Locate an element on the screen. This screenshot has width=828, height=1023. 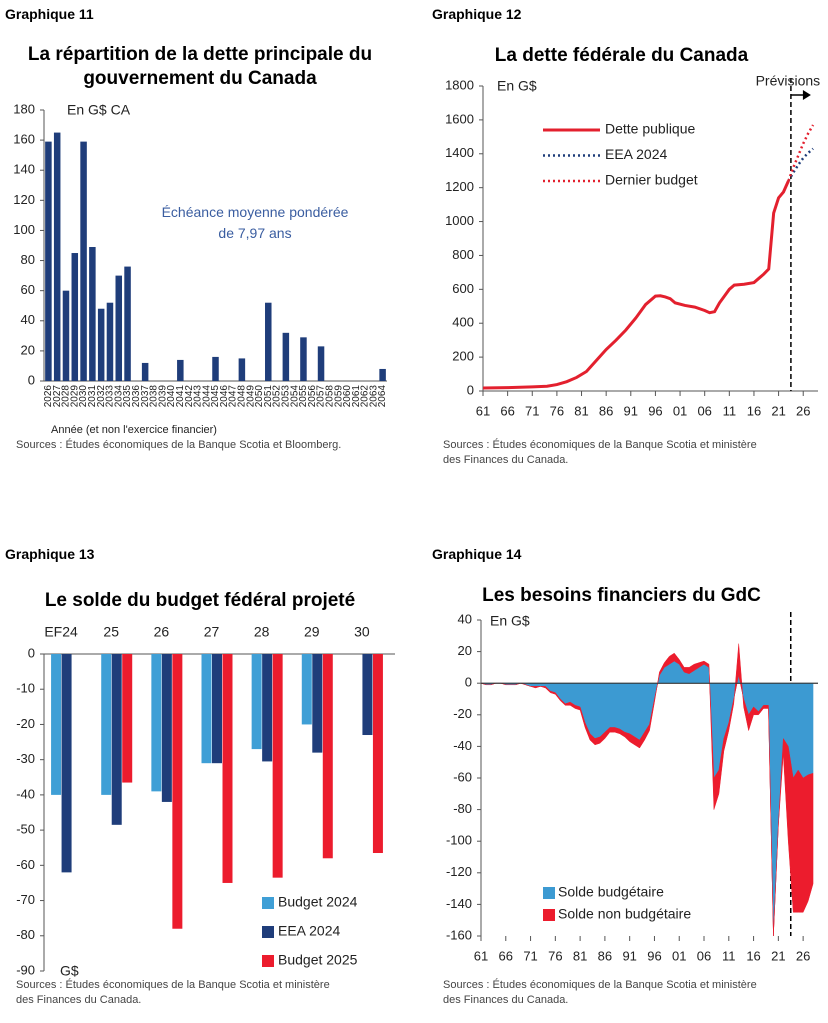
legend-label: EEA 2024 is located at coordinates (636, 154).